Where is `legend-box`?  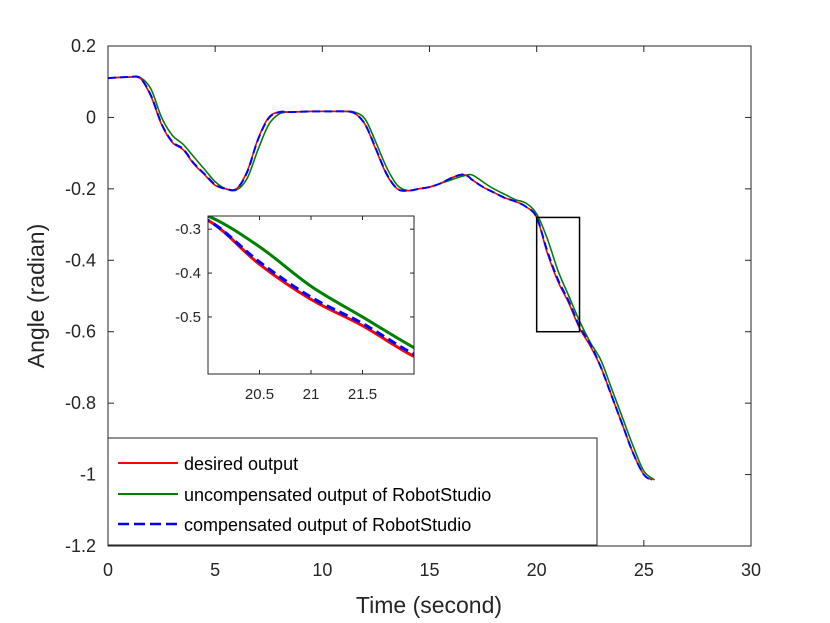 legend-box is located at coordinates (352, 491).